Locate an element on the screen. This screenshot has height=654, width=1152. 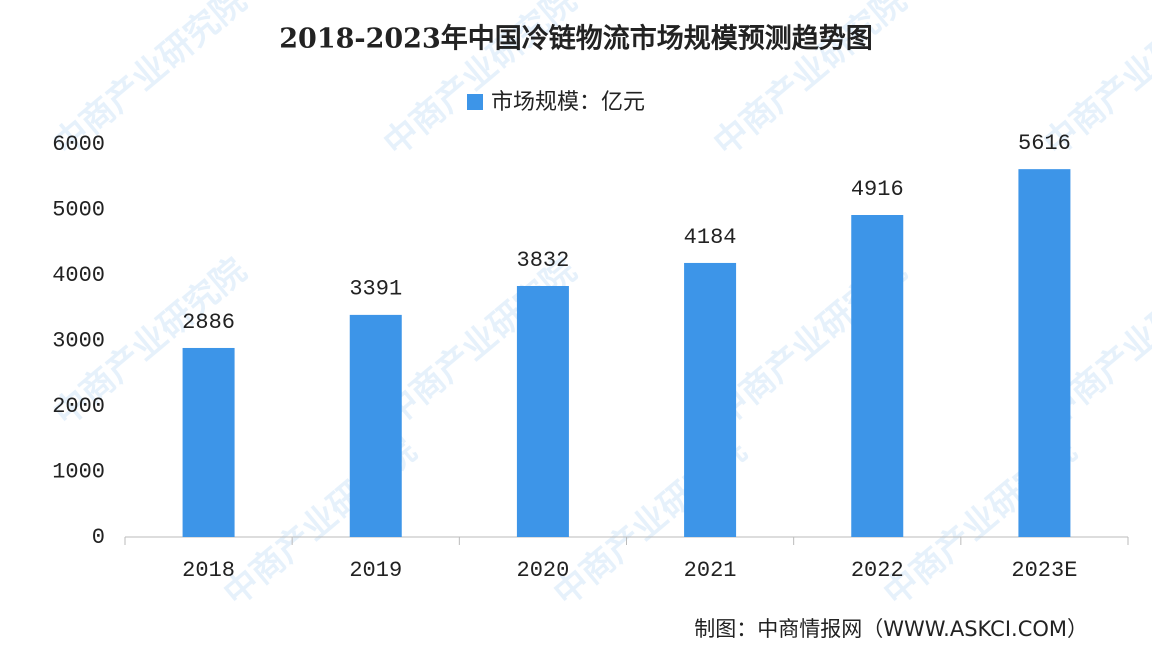
x-tick-label: 2018 is located at coordinates (208, 570).